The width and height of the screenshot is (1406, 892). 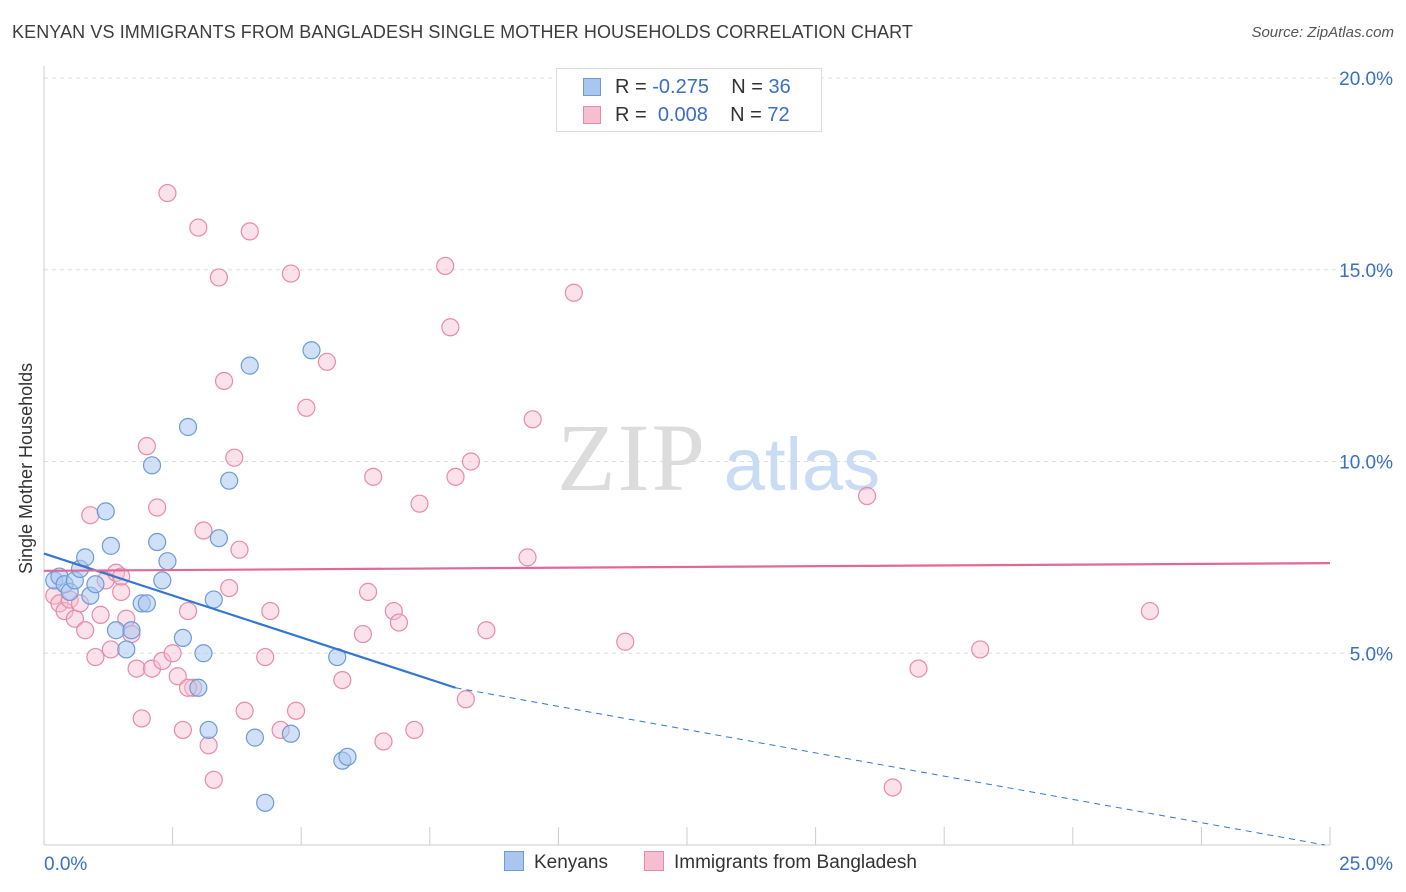 What do you see at coordinates (632, 457) in the screenshot?
I see `watermark-zip: ZIP` at bounding box center [632, 457].